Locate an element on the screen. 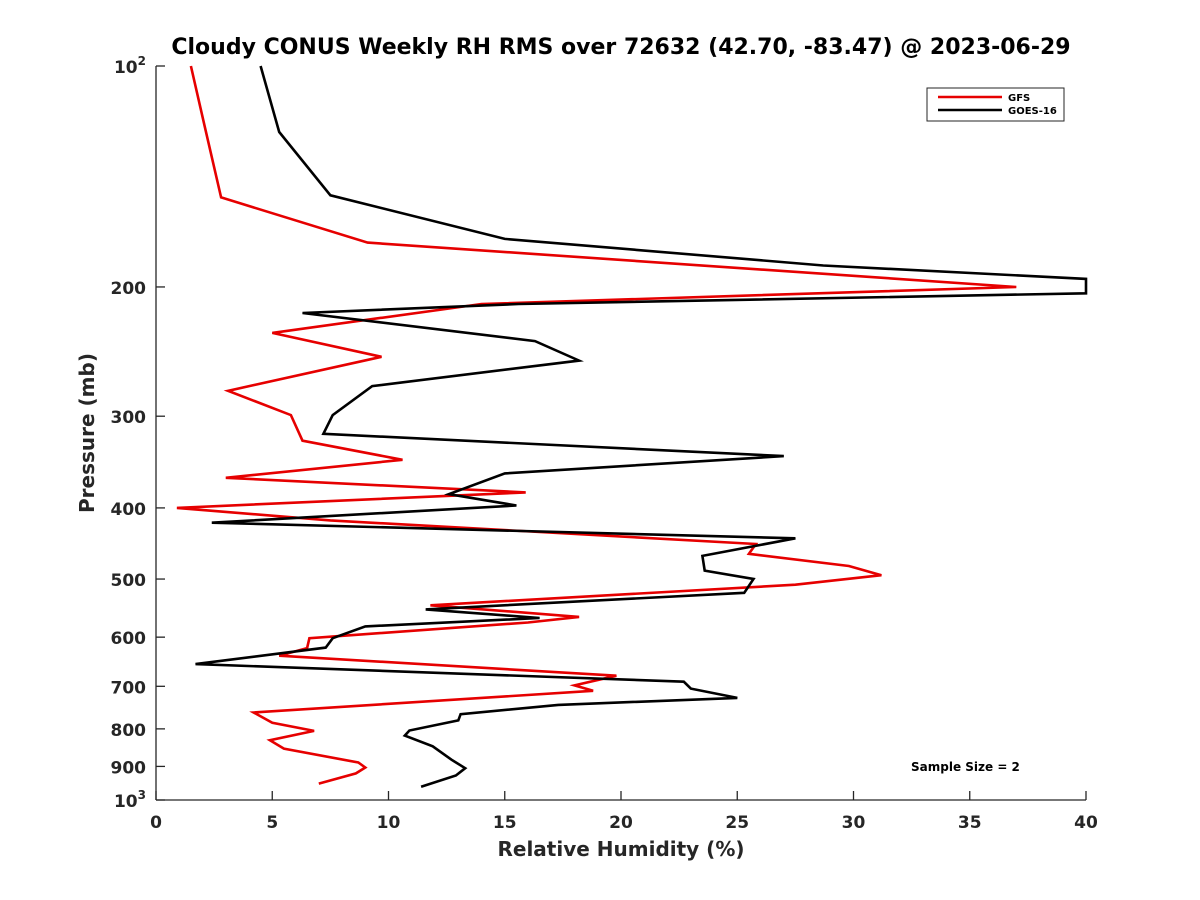 Image resolution: width=1200 pixels, height=900 pixels. y-tick-label-text: 200 is located at coordinates (129, 289).